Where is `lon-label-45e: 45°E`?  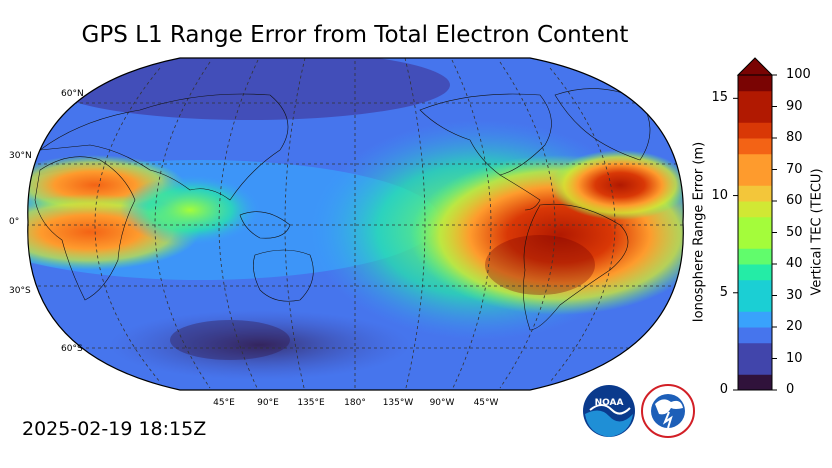
lon-label-45e: 45°E is located at coordinates (224, 403).